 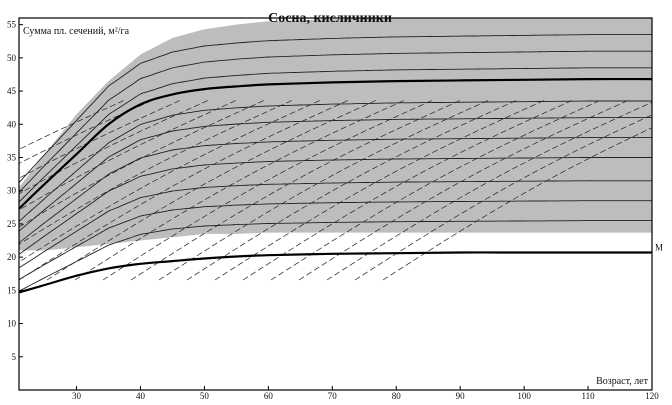 I want to click on x-tick-label: 110, so click(x=588, y=396).